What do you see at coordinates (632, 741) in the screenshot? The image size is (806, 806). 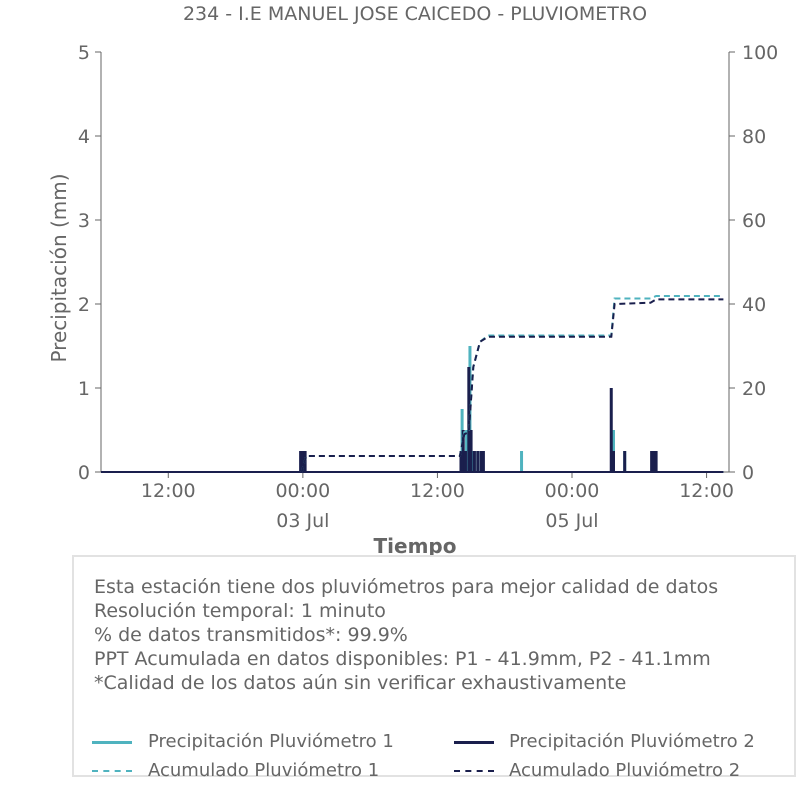 I see `legend-label-p2: Precipitación Pluviómetro 2` at bounding box center [632, 741].